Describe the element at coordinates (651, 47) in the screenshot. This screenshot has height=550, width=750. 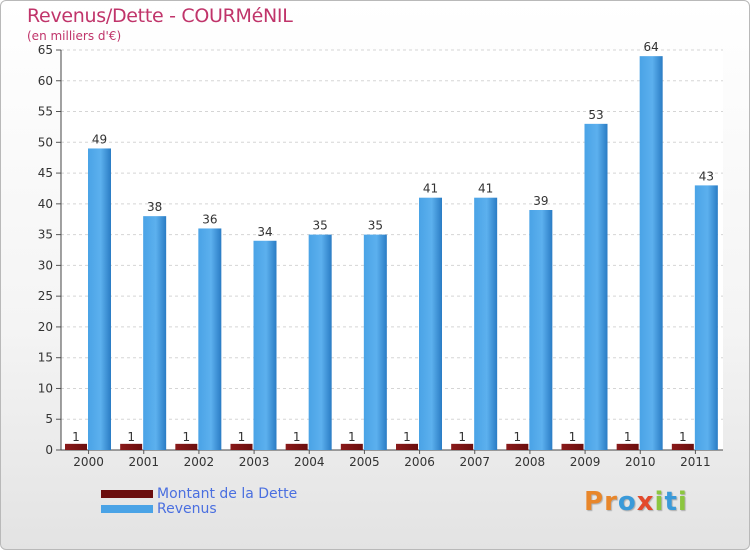
I see `data-label-revenus: 64` at that location.